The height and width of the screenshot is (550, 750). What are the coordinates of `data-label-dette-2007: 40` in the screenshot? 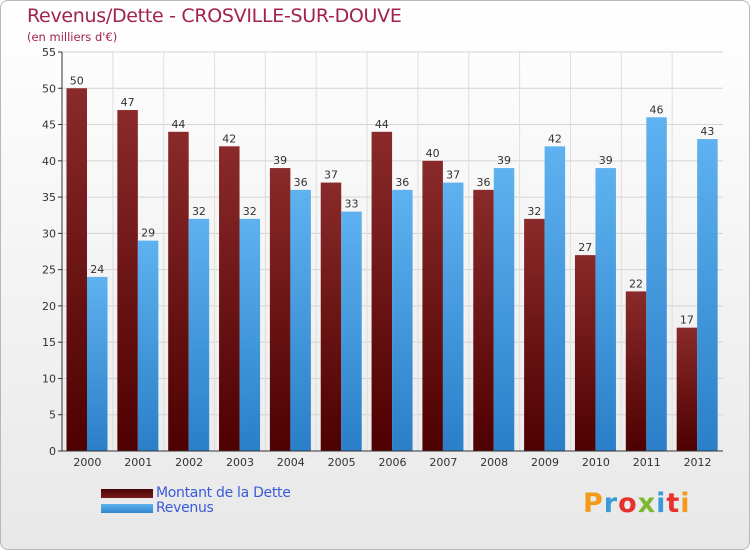 It's located at (433, 153).